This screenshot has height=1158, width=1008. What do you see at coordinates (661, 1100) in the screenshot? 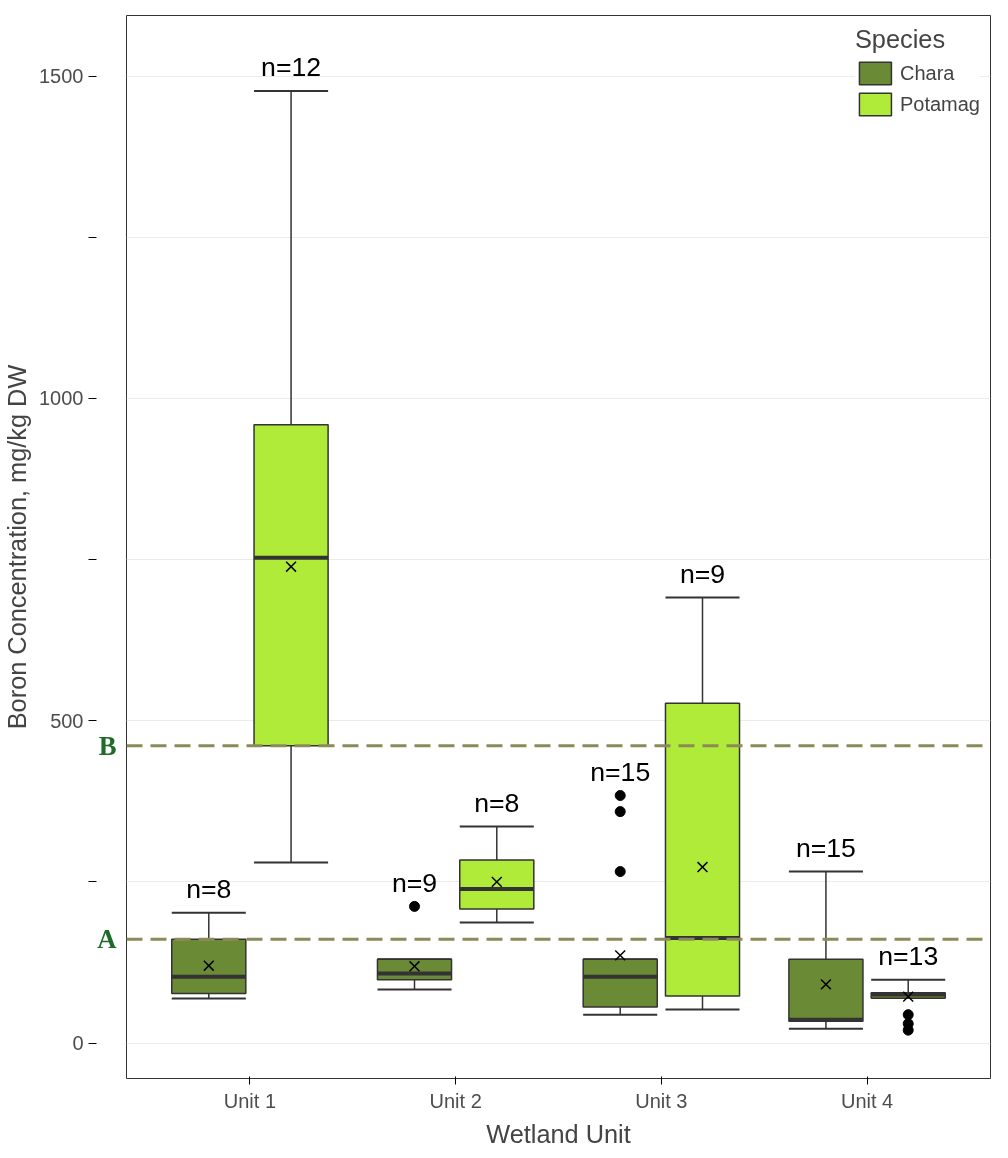
I see `x-tick-label: Unit 3` at bounding box center [661, 1100].